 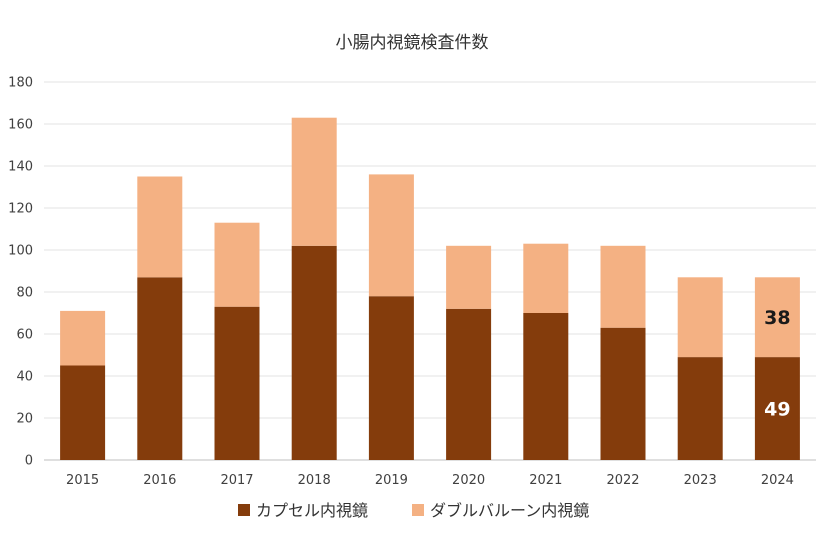 What do you see at coordinates (24, 293) in the screenshot?
I see `y-tick-label: 80` at bounding box center [24, 293].